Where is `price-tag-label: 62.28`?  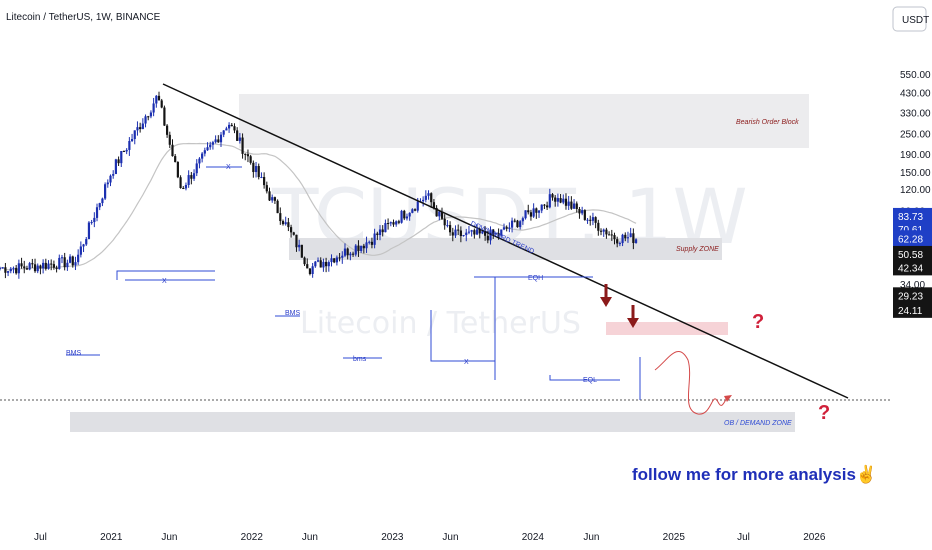
price-tag-label: 62.28 is located at coordinates (910, 239).